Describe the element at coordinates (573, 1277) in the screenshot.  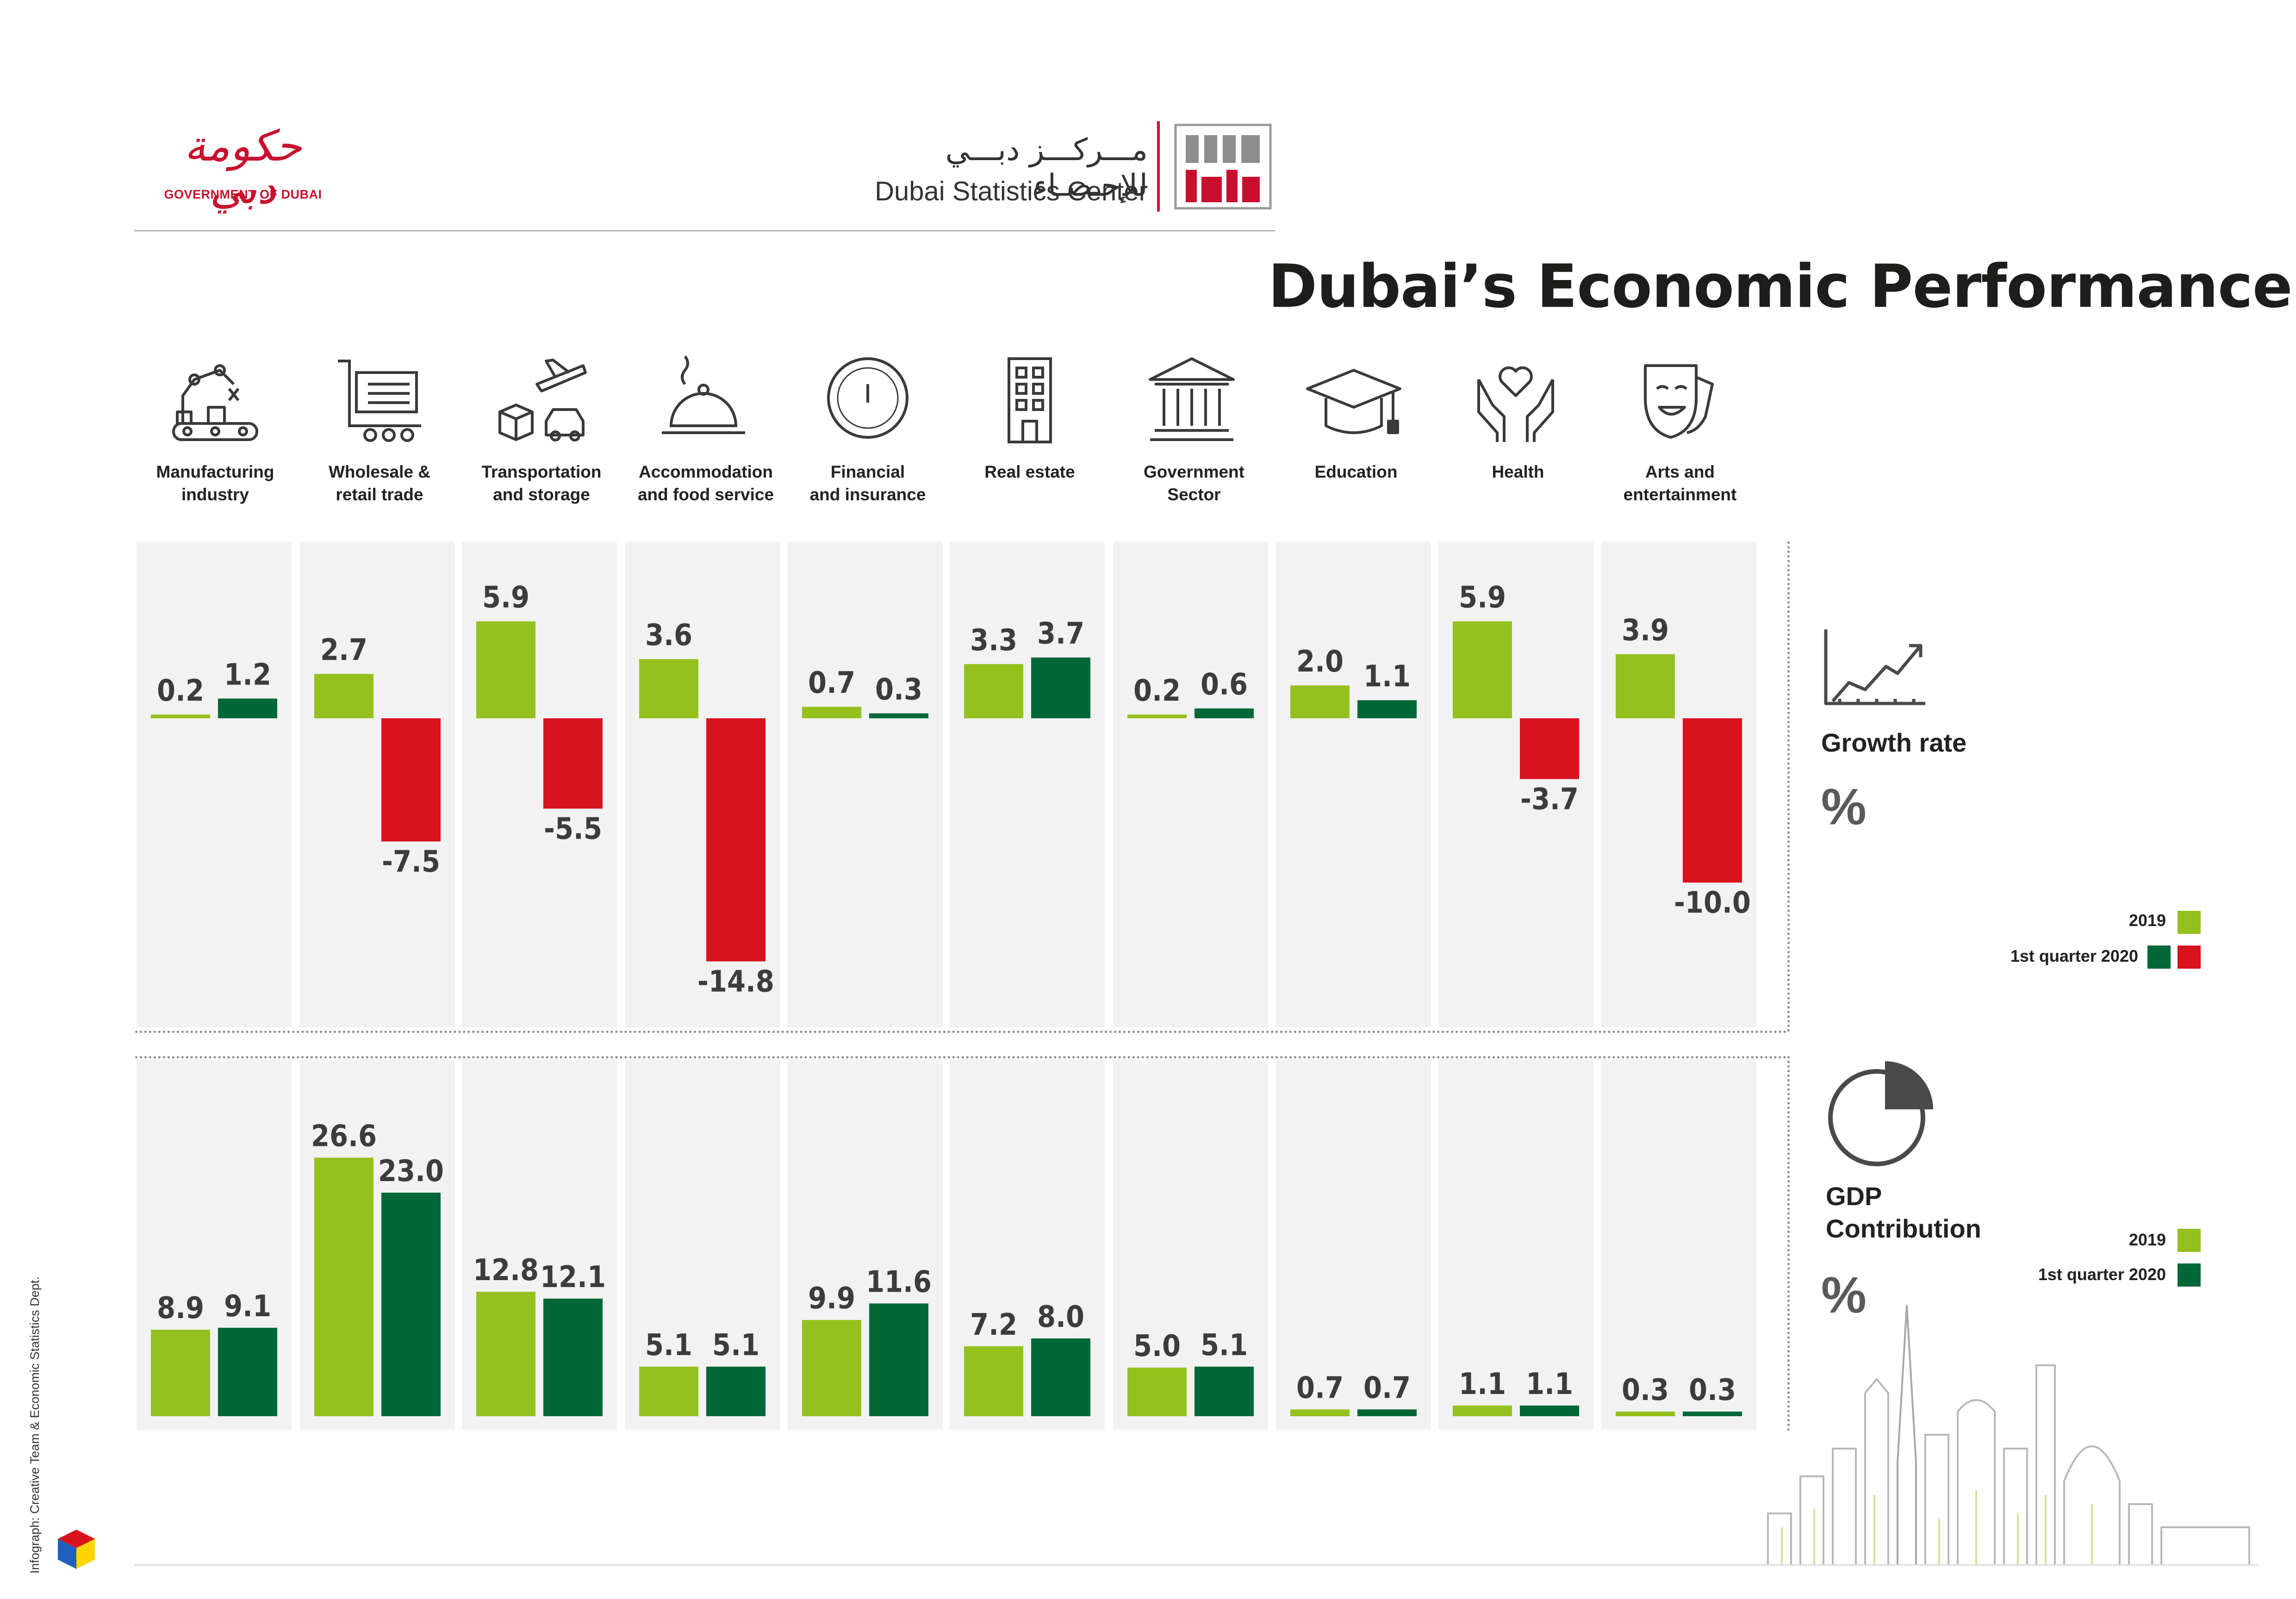
I see `gdp-value-q1-2020: 12.1` at that location.